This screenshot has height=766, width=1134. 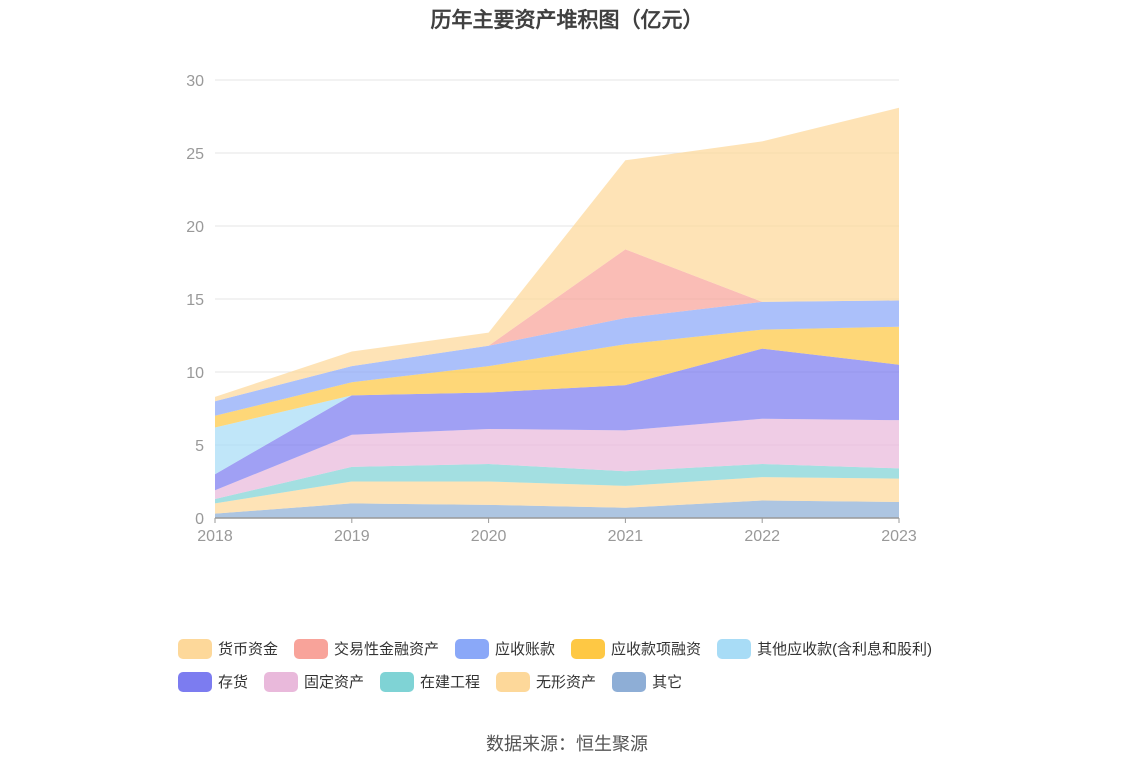 I want to click on legend-item: 无形资产, so click(x=546, y=681).